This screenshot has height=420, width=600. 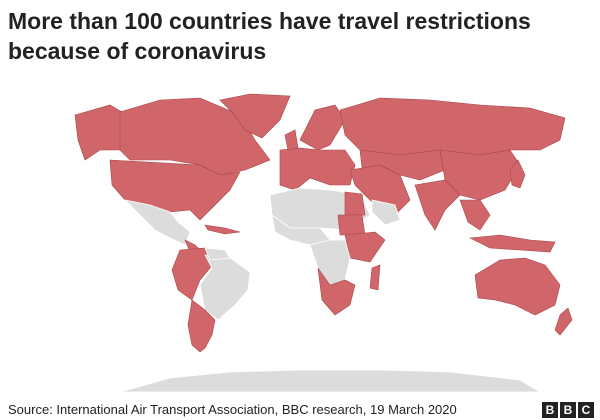 I want to click on uk, so click(x=291, y=140).